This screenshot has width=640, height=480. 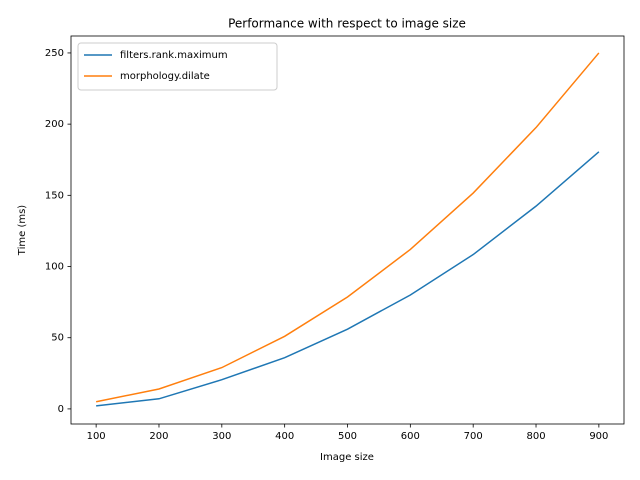 I want to click on y-tick-label: 200, so click(x=54, y=124).